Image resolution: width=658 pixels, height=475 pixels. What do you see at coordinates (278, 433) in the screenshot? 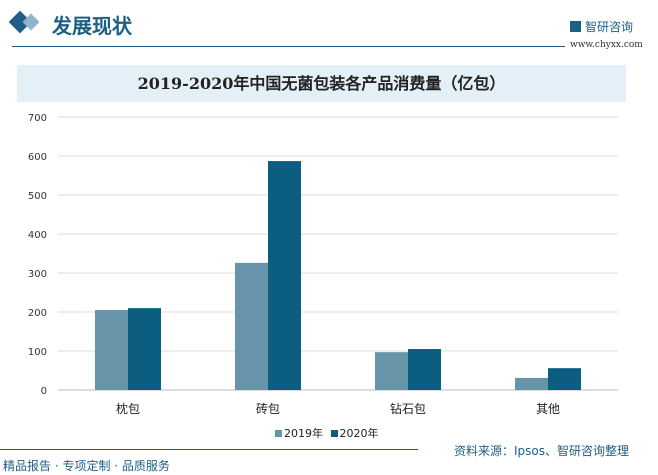
I see `legend-swatch-2019` at bounding box center [278, 433].